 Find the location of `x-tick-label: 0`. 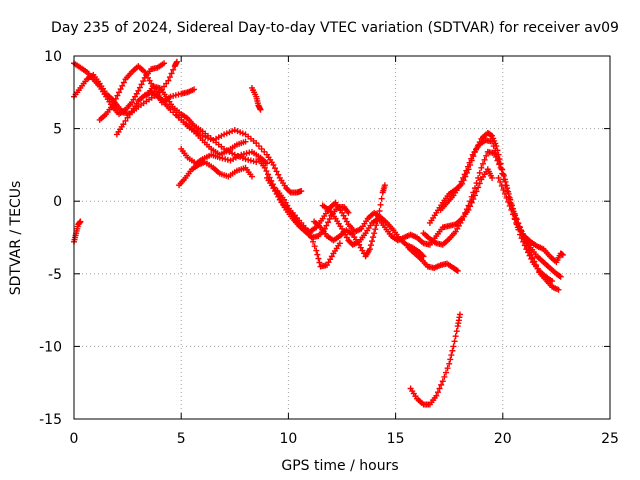

x-tick-label: 0 is located at coordinates (74, 439).